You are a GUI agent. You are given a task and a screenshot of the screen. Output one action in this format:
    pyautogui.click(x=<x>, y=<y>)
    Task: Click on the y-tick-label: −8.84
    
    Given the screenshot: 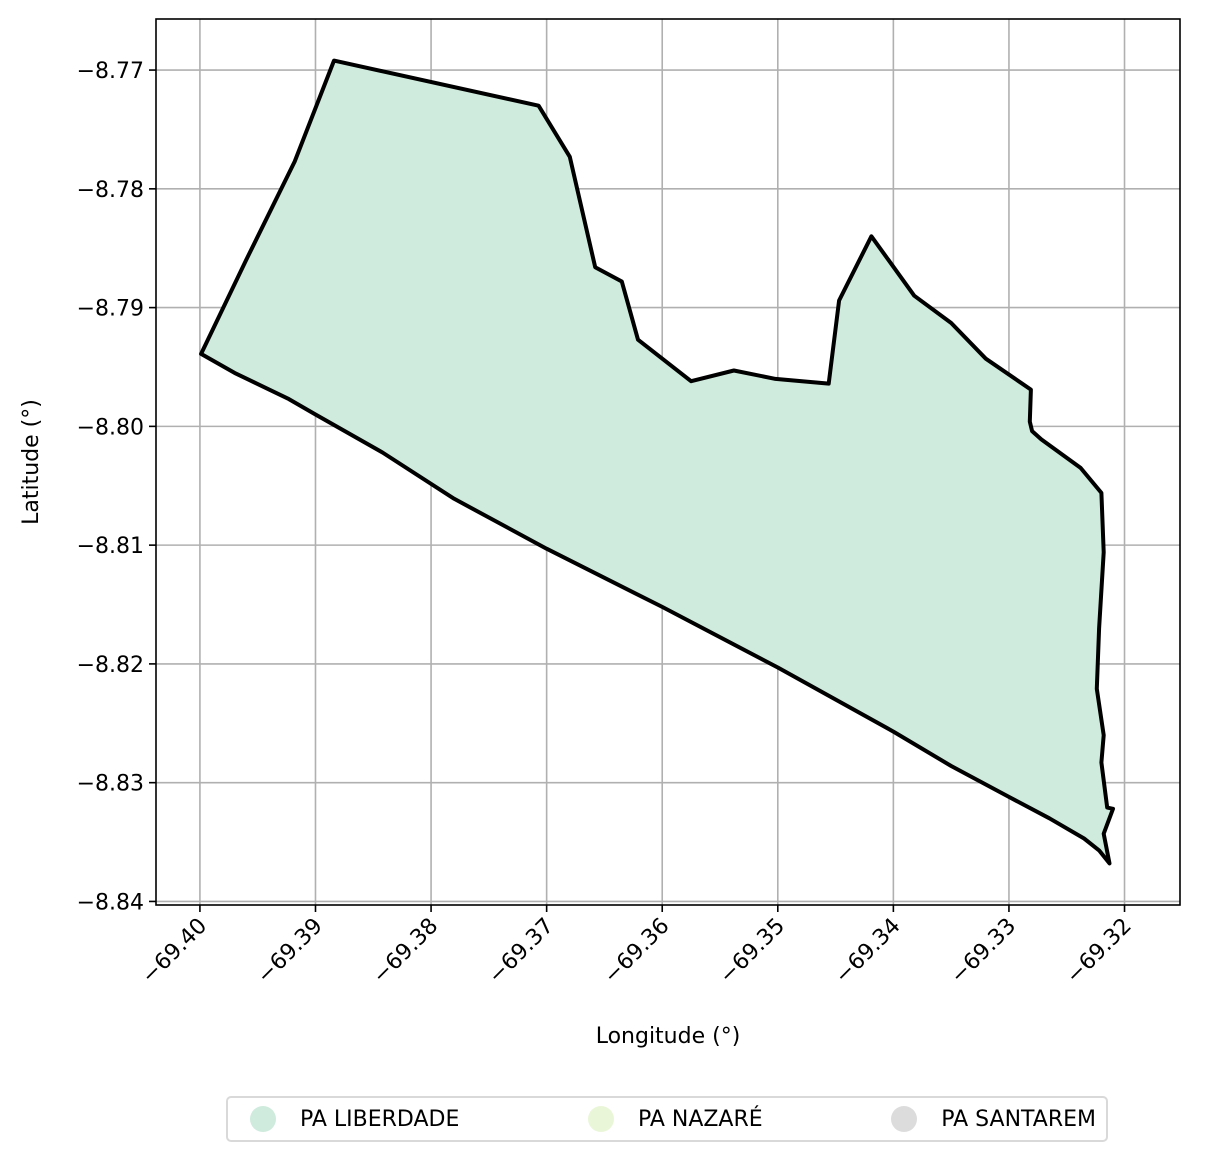 What is the action you would take?
    pyautogui.click(x=110, y=902)
    